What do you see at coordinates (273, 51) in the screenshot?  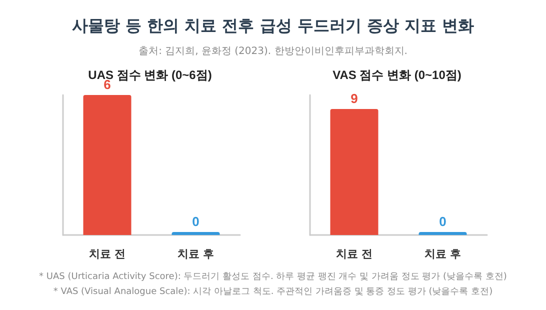 I see `source-note: 출처: 김지희, 윤화정 (2023). 한방안이비인후피부과학회지.` at bounding box center [273, 51].